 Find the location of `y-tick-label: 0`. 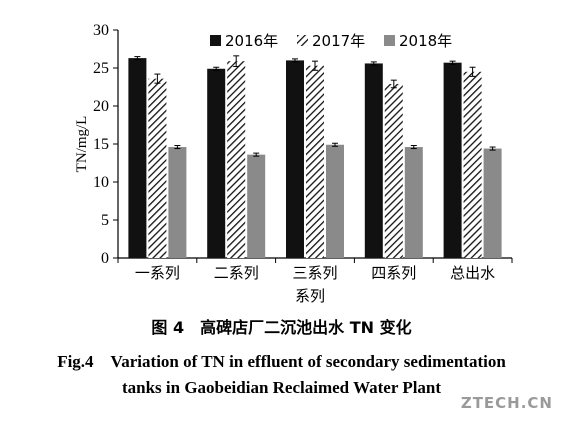

y-tick-label: 0 is located at coordinates (105, 258).